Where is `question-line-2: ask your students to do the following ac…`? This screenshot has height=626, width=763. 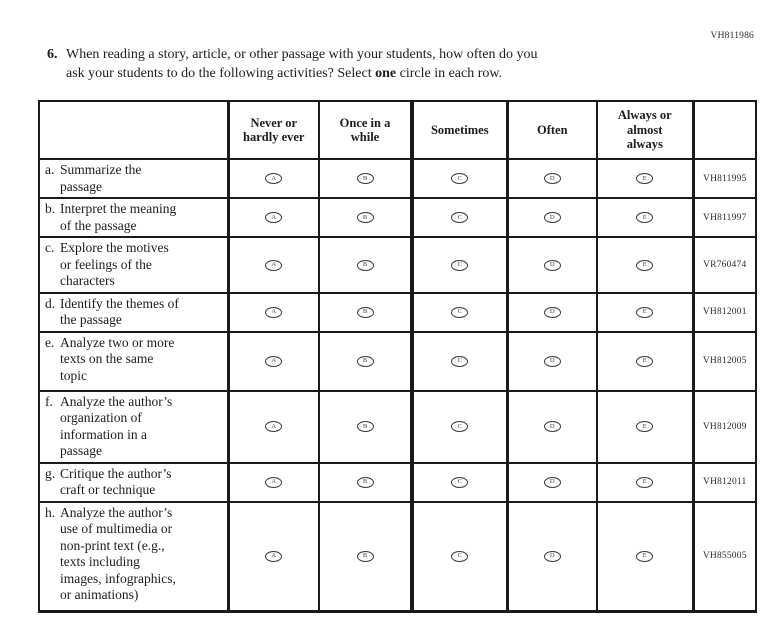 question-line-2: ask your students to do the following ac… is located at coordinates (284, 73).